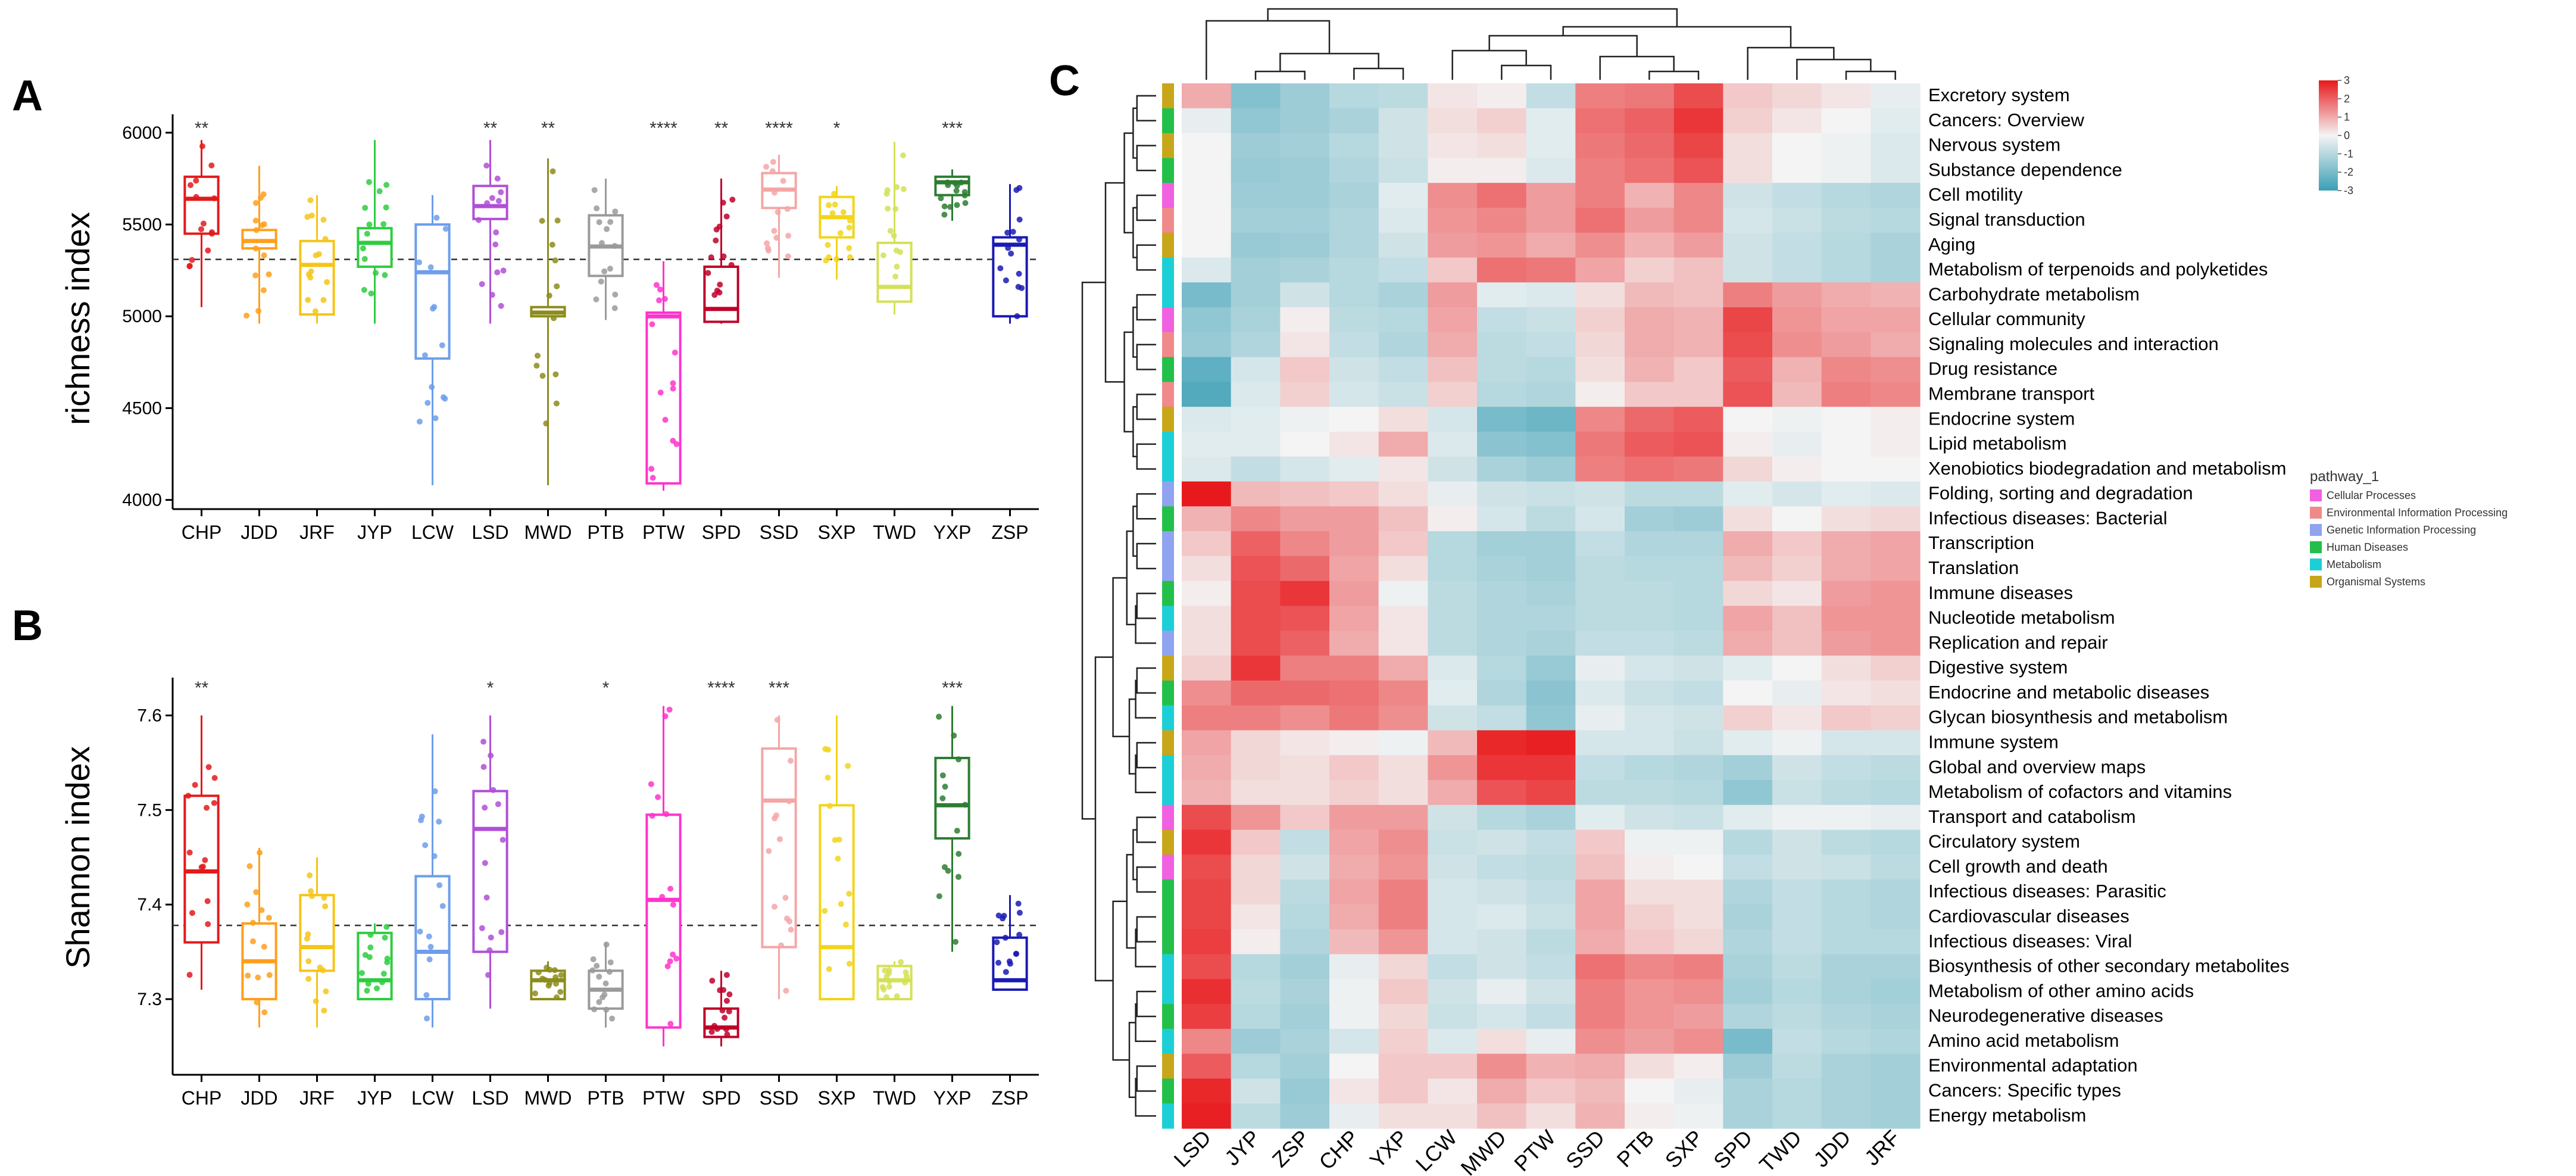 This screenshot has width=2576, height=1176. Describe the element at coordinates (2348, 154) in the screenshot. I see `color-scale-label: -1` at that location.